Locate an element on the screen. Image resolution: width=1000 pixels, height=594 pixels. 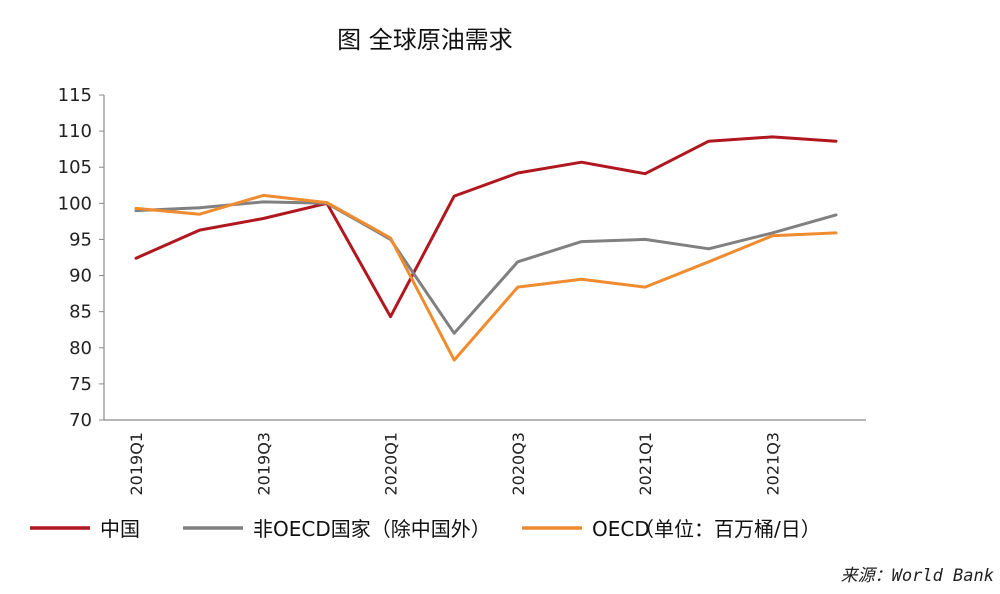
legend-label-2: 非OECD国家（除中国外） is located at coordinates (372, 529).